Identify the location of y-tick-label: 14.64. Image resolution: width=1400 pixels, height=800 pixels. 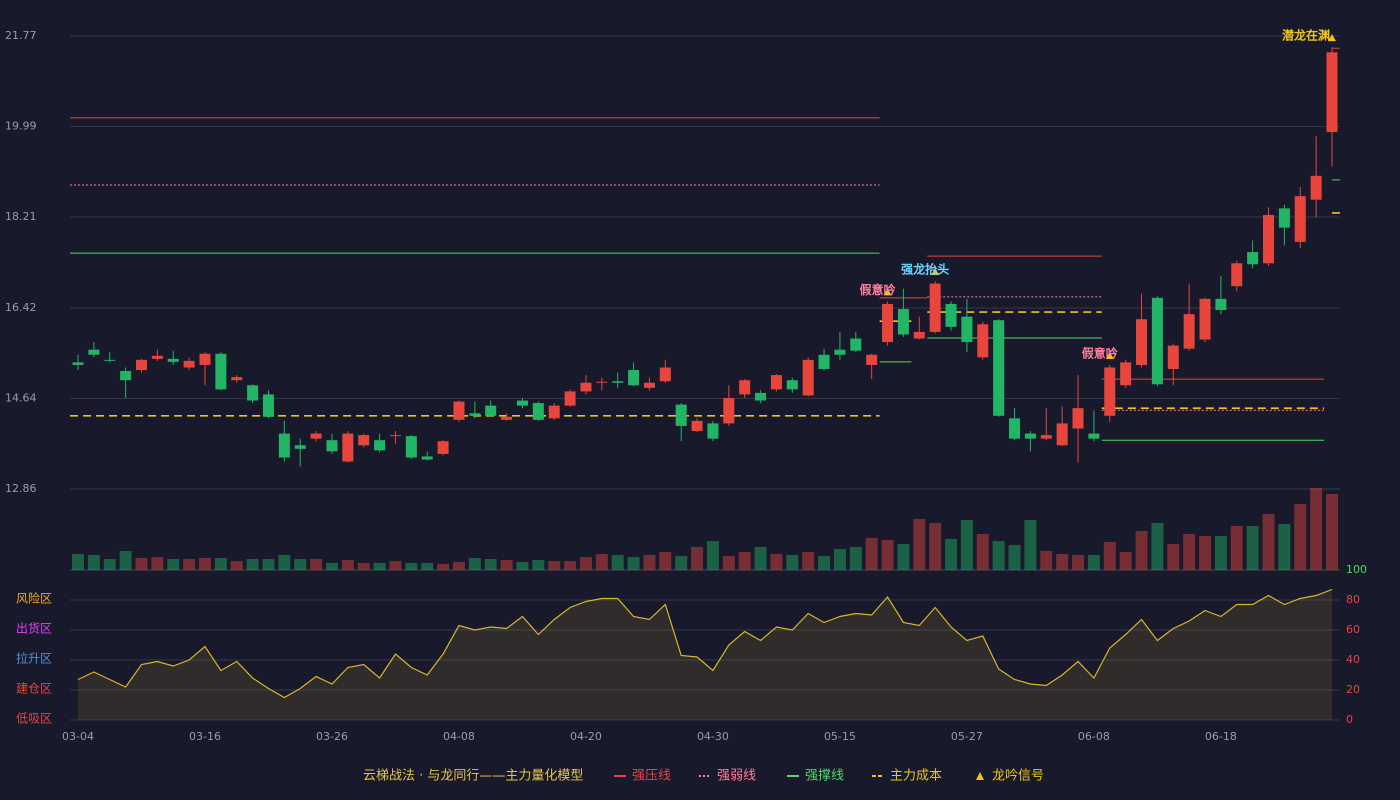
(21, 398).